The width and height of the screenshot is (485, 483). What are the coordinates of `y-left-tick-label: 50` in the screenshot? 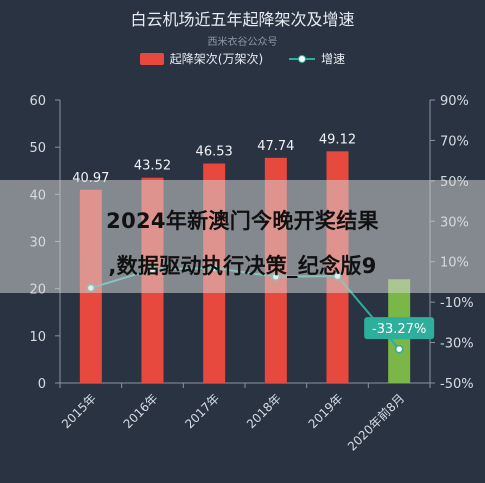 It's located at (37, 148).